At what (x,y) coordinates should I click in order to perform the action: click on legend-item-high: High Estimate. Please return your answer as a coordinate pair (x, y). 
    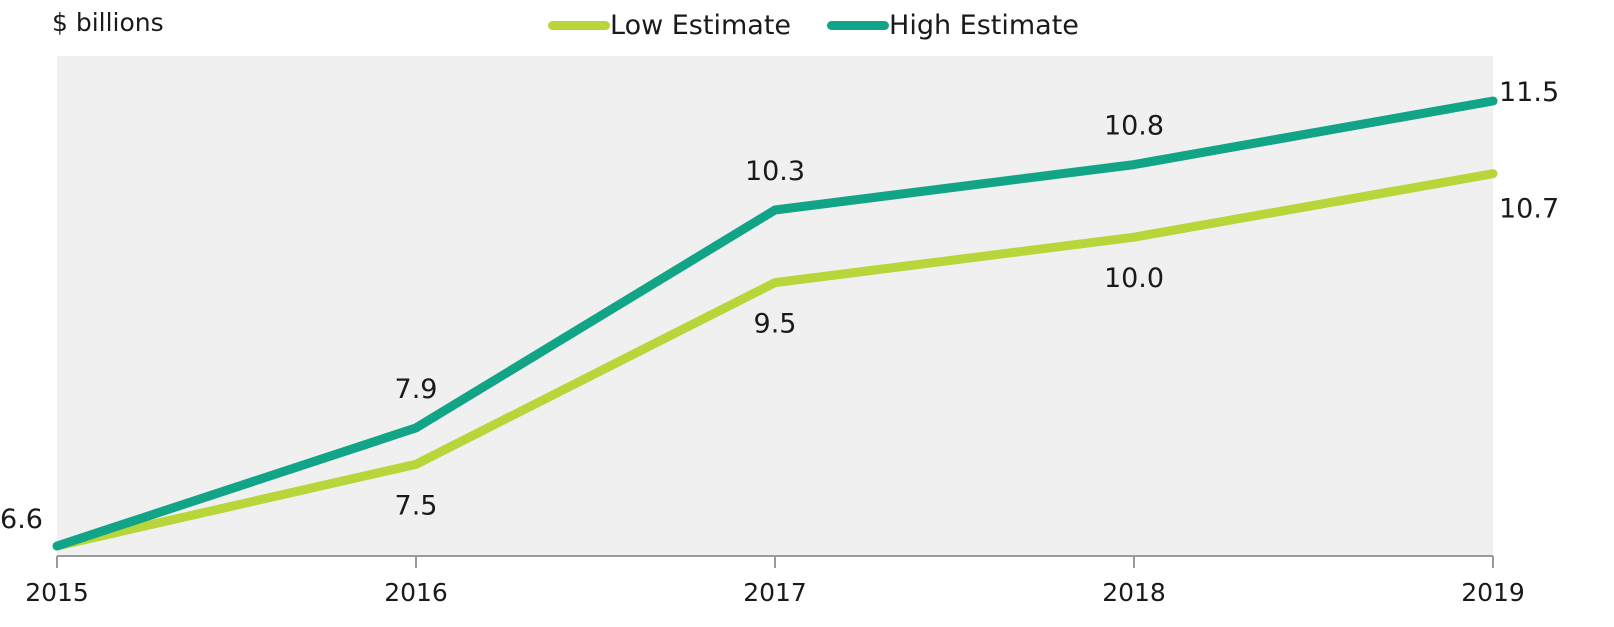
    Looking at the image, I should click on (953, 25).